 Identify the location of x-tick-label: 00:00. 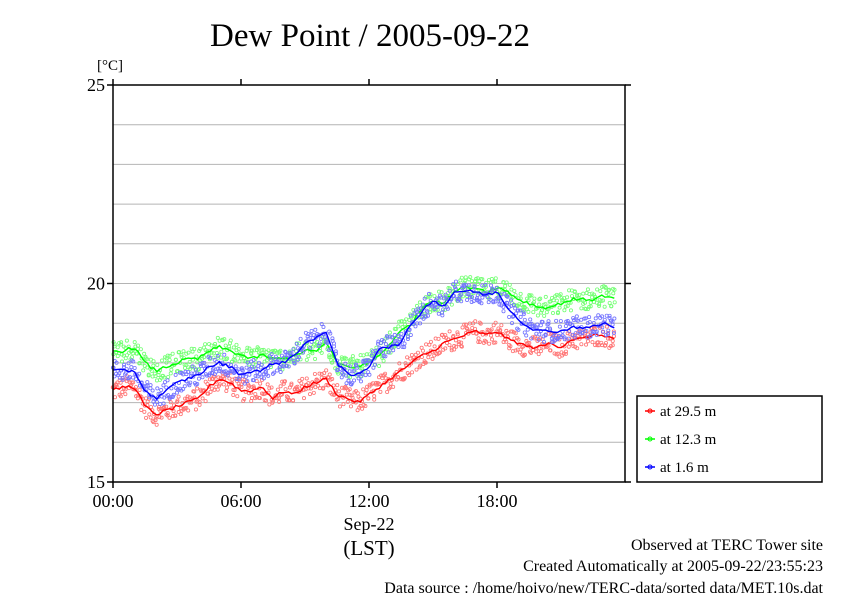
(112, 501).